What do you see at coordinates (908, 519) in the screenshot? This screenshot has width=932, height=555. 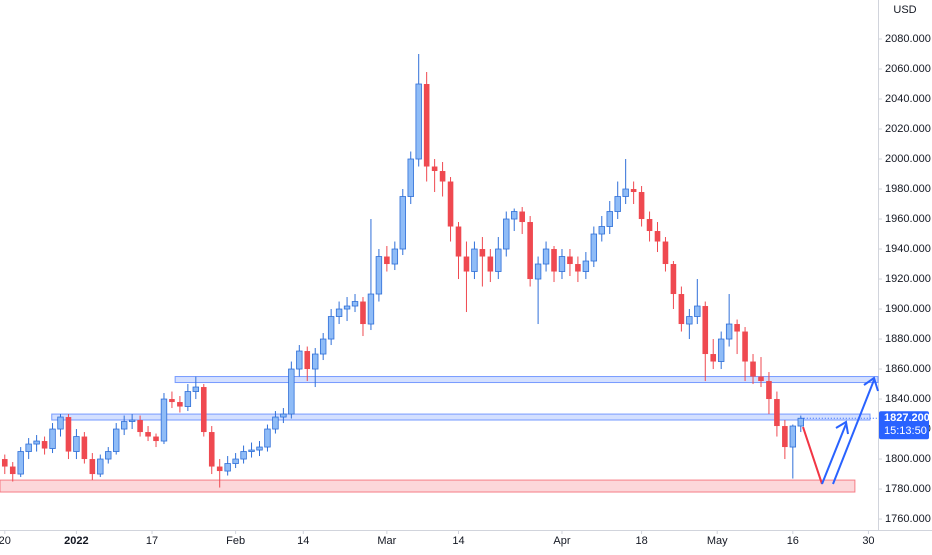 I see `y-tick-label: 1760.000` at bounding box center [908, 519].